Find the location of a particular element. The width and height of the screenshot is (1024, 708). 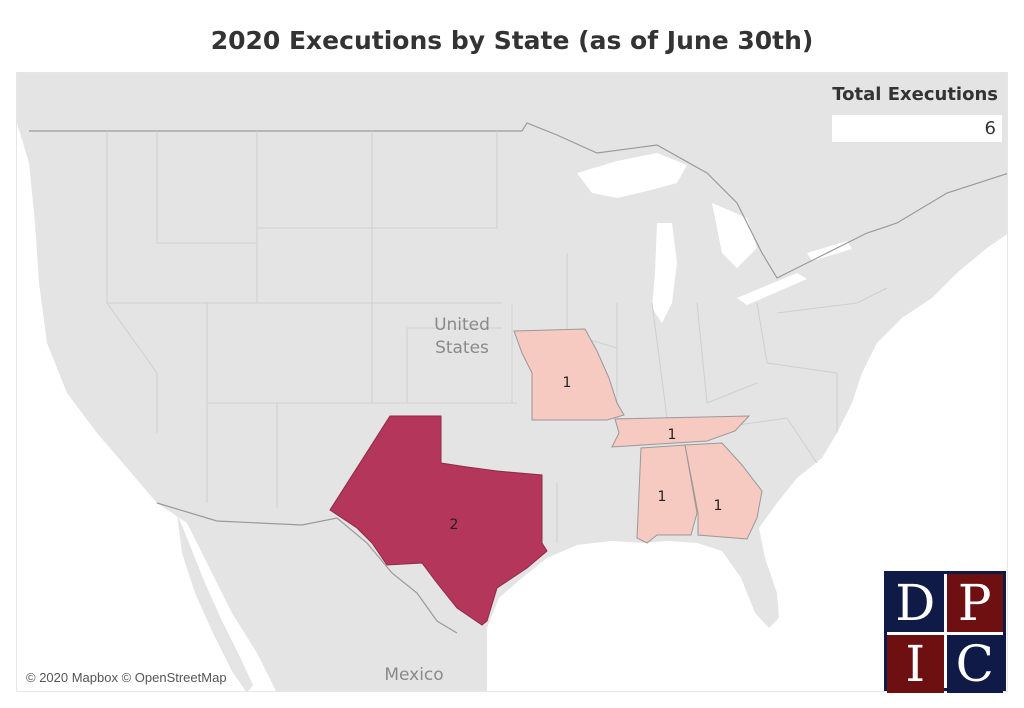

map-attribution: © 2020 Mapbox © OpenStreetMap is located at coordinates (126, 677).